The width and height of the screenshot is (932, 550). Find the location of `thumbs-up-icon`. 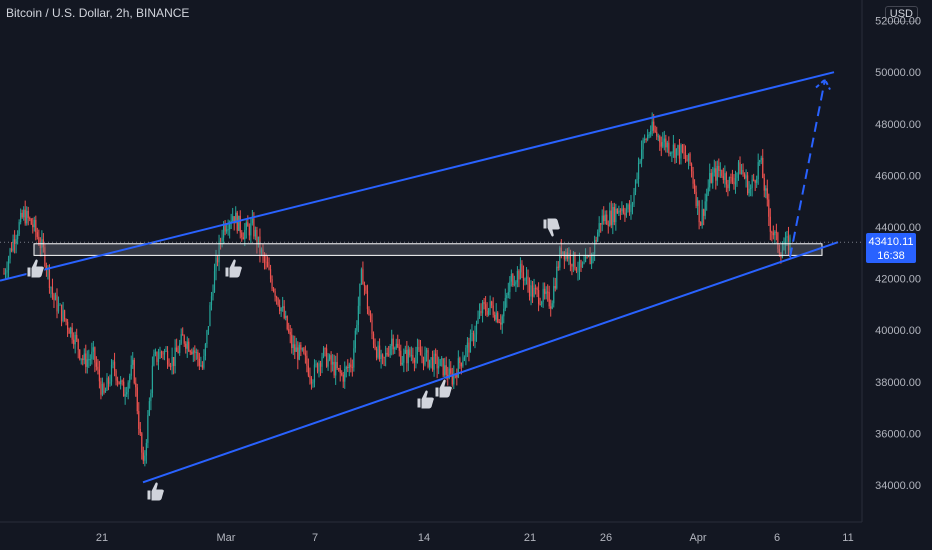

thumbs-up-icon is located at coordinates (35, 268).